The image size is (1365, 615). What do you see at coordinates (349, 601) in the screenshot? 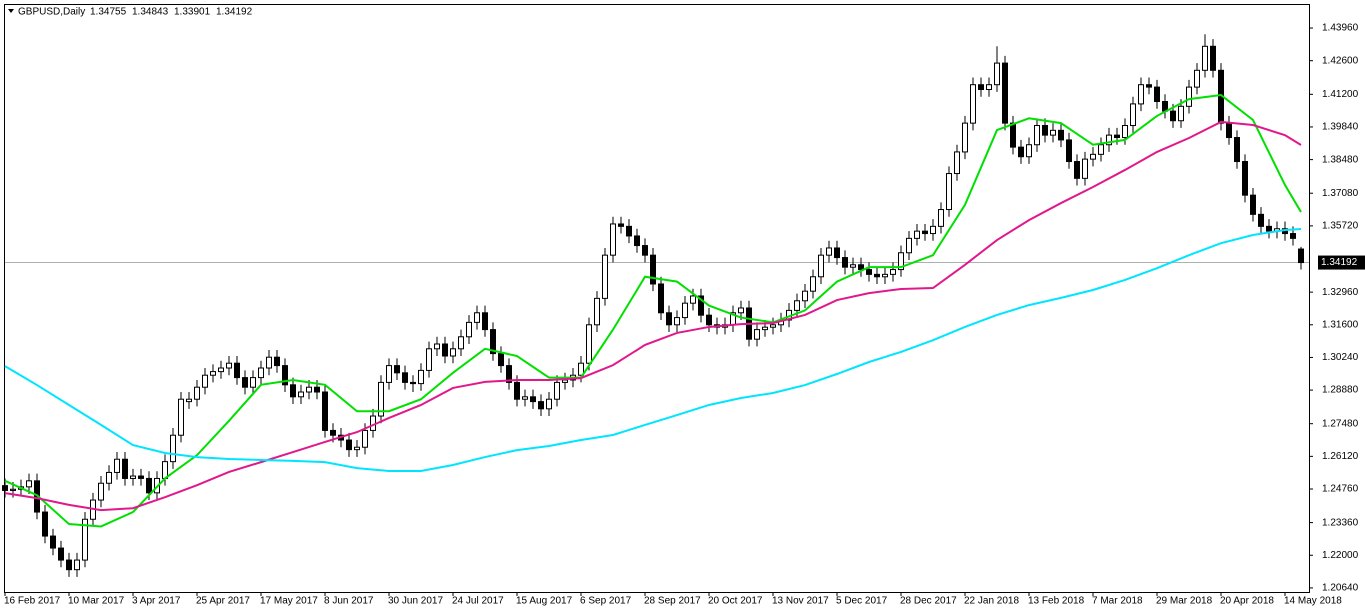
I see `x-tick-label: 8 Jun 2017` at bounding box center [349, 601].